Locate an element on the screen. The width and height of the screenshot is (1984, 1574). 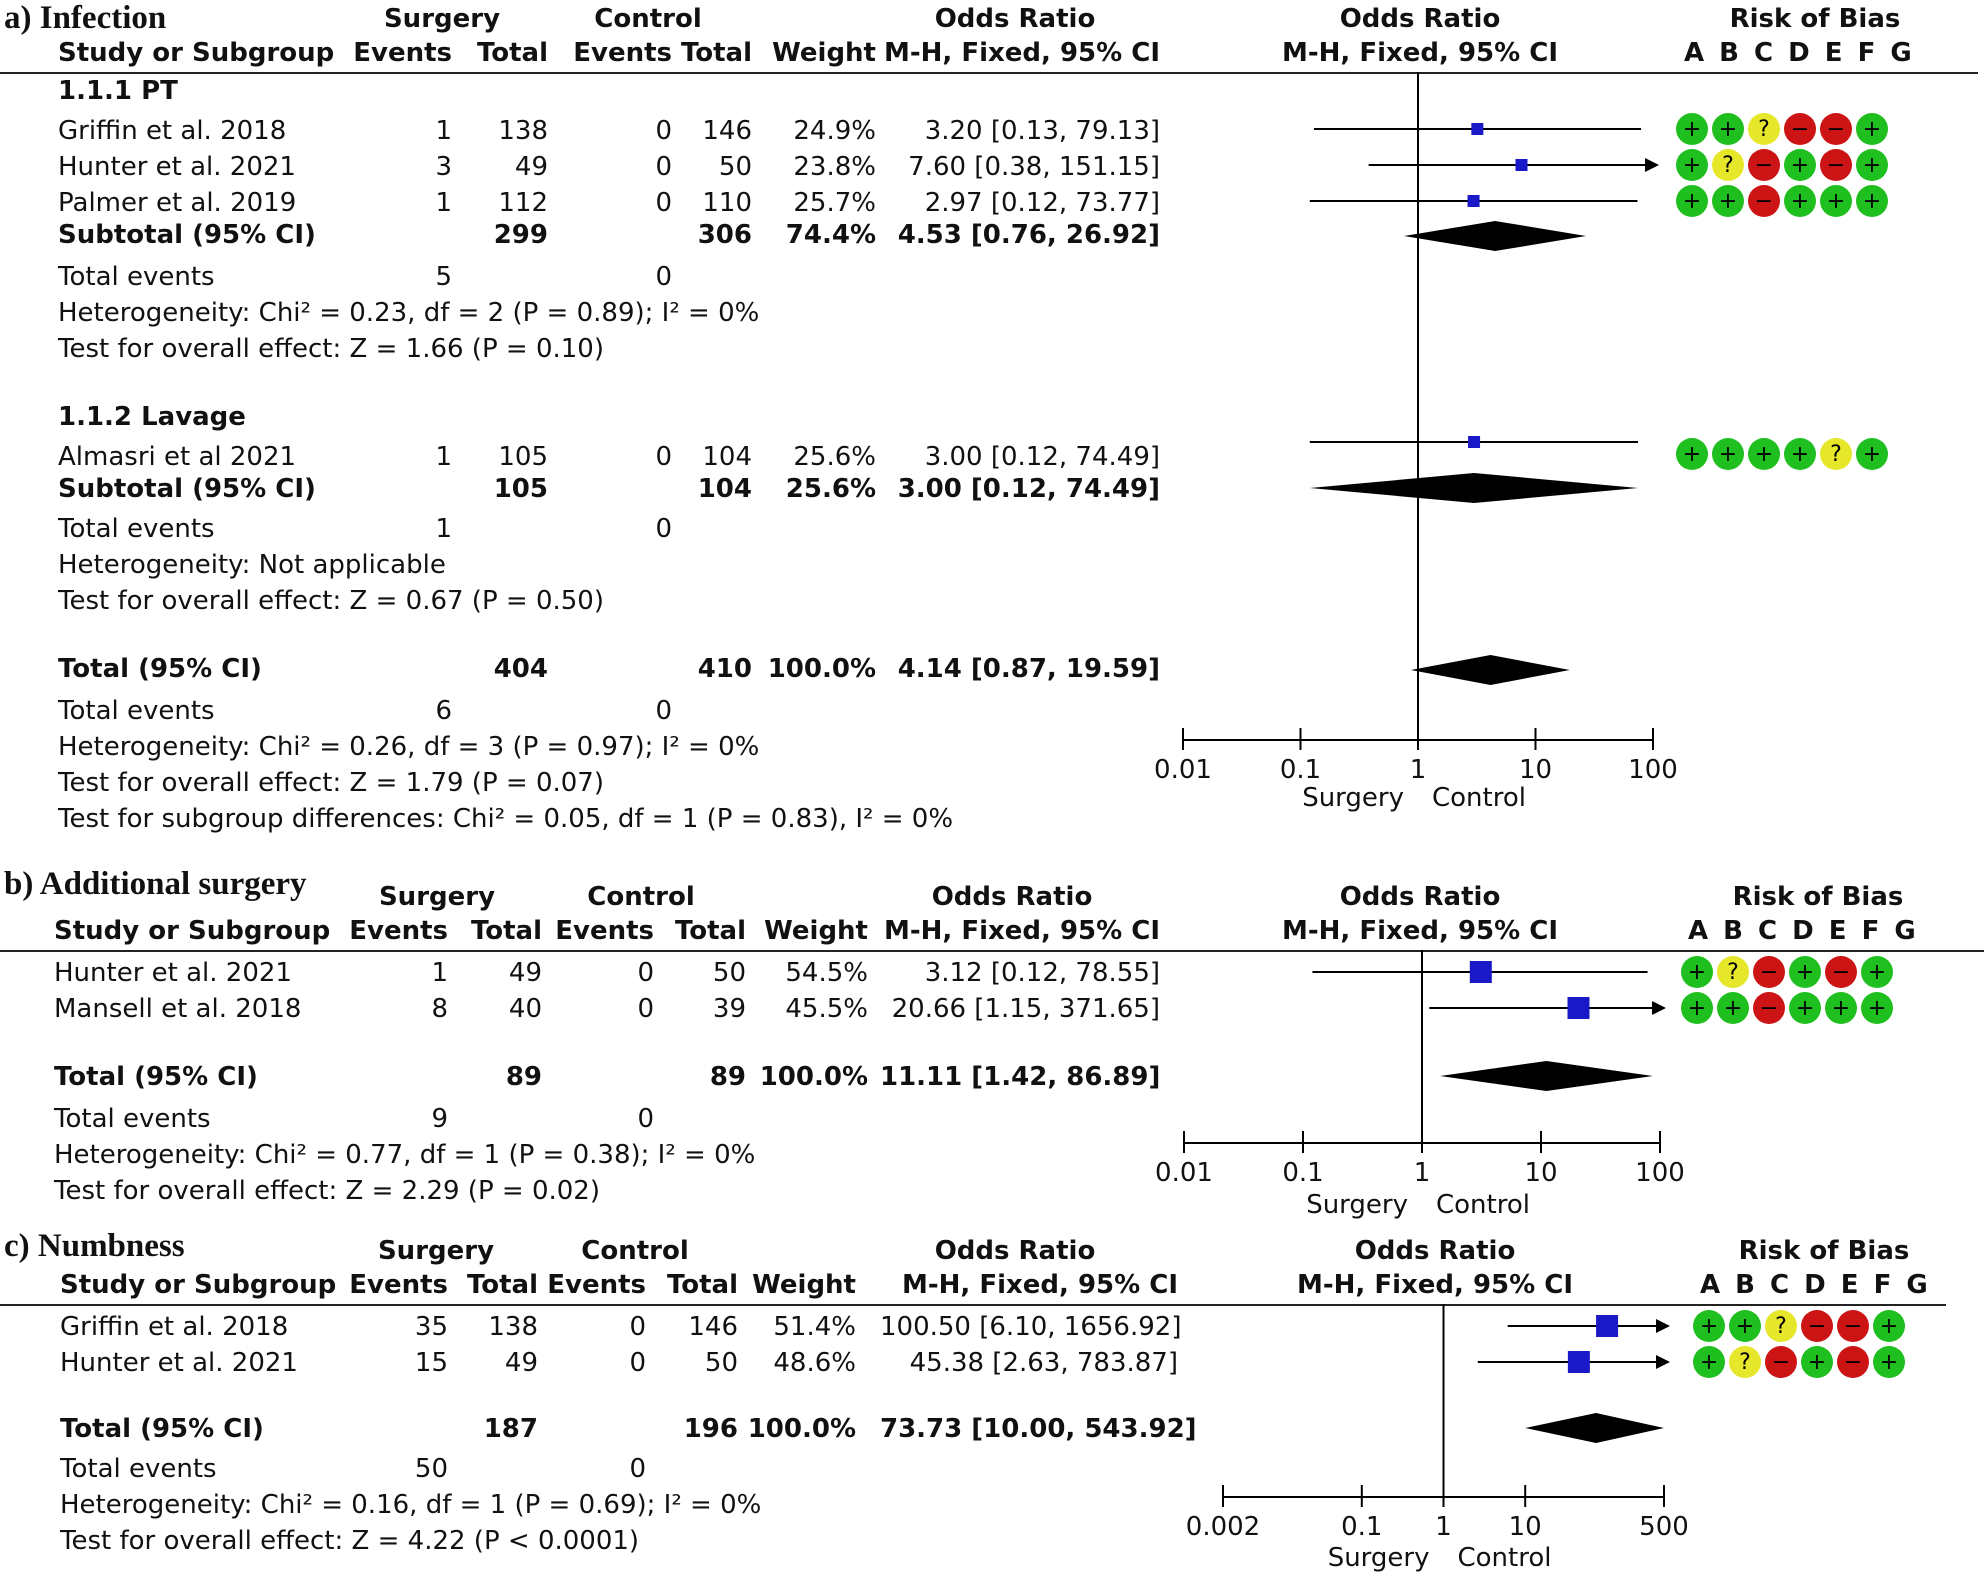
header-rule is located at coordinates (992, 951).